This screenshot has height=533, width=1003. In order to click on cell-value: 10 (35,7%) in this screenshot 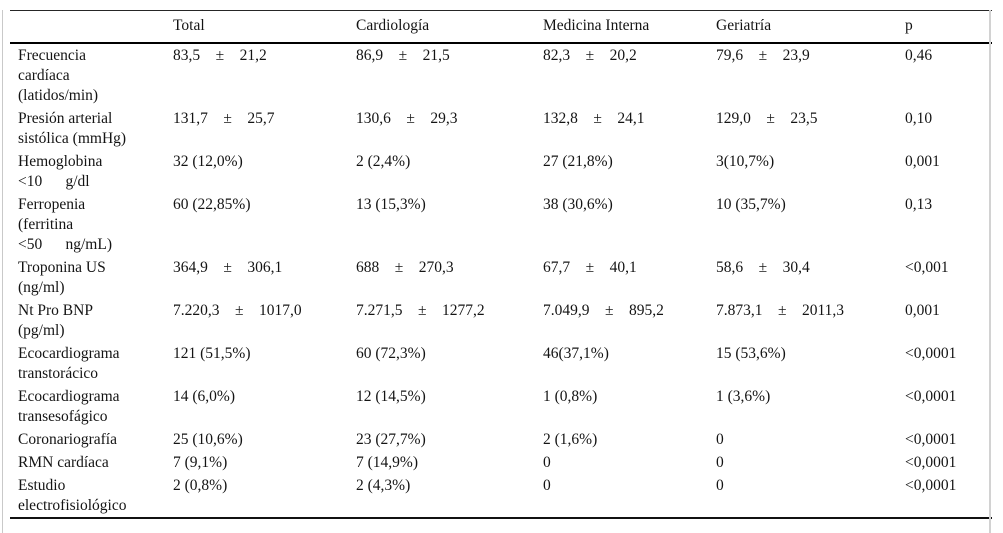, I will do `click(751, 204)`.